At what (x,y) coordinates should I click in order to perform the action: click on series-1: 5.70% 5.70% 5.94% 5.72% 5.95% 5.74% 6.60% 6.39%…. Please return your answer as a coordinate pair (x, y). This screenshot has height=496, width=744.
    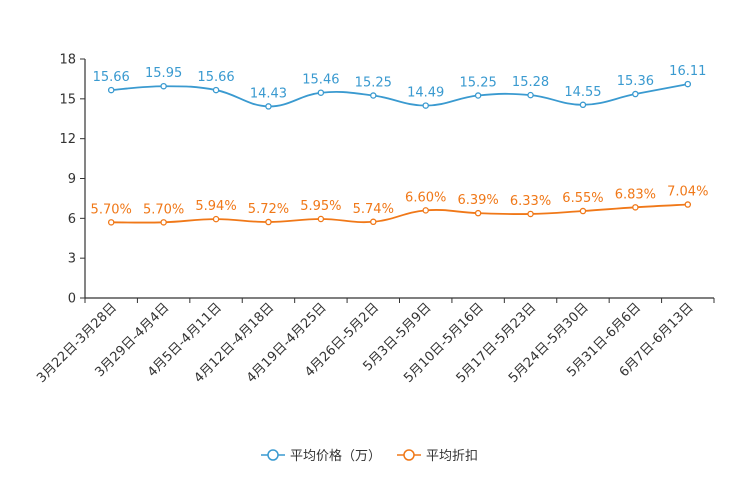
    Looking at the image, I should click on (399, 205).